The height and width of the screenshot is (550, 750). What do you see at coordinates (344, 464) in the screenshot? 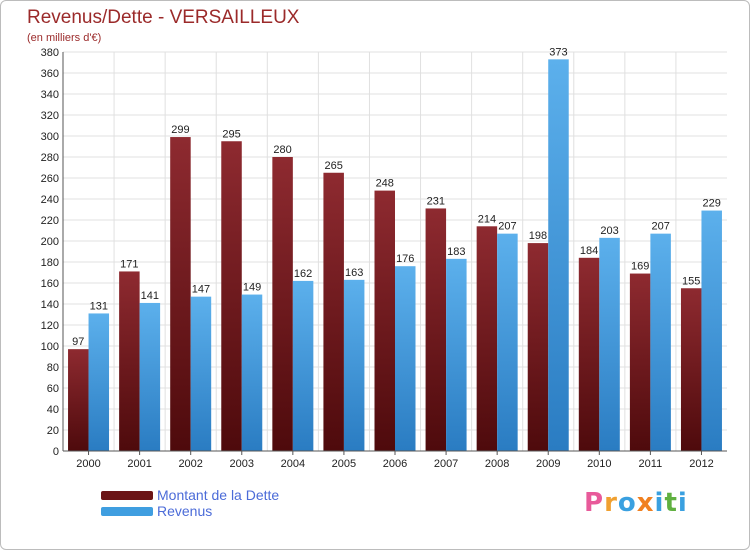
I see `x-tick-label: 2005` at bounding box center [344, 464].